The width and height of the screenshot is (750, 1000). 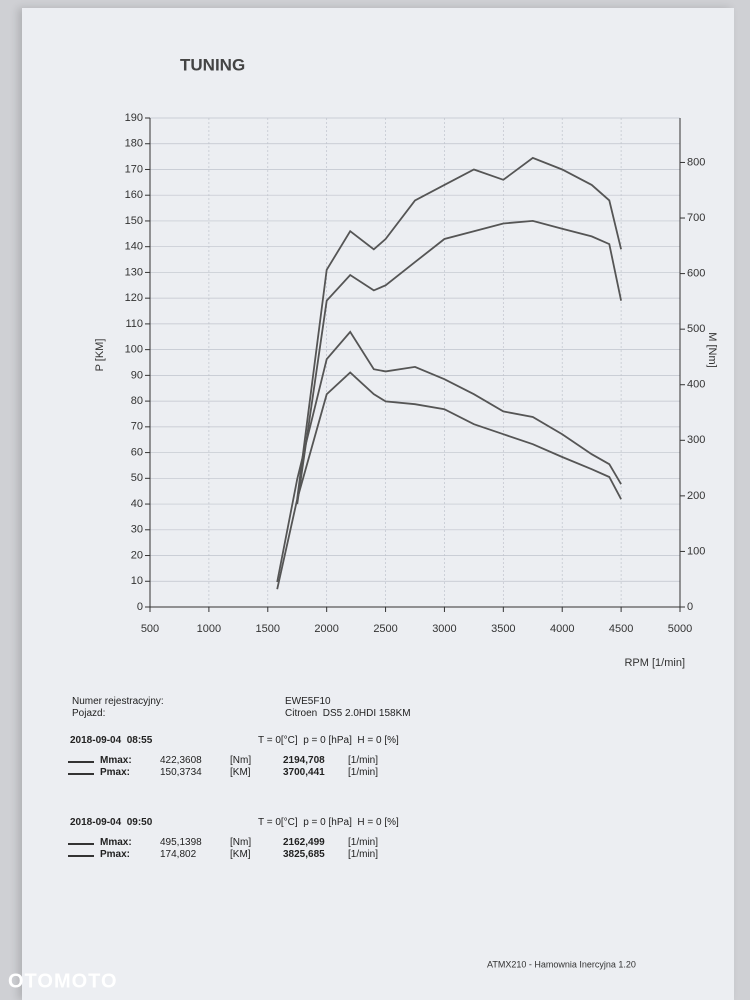 I want to click on run-date: 2018-09-04 08:55, so click(x=111, y=740).